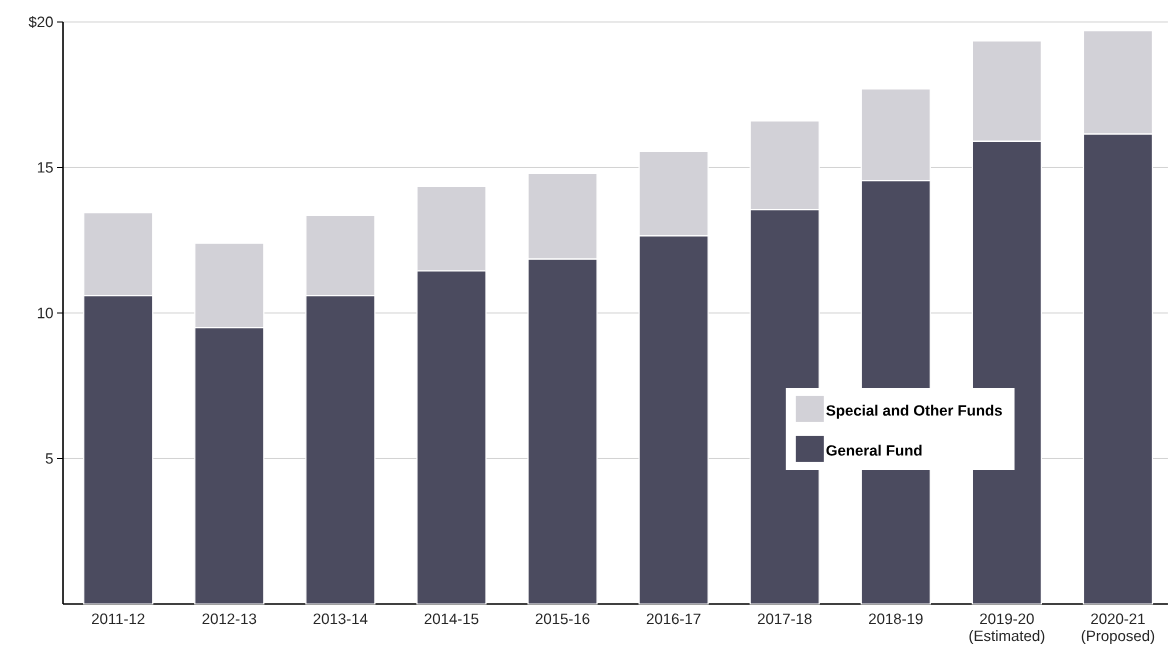  I want to click on x-tick-label: 2011-12, so click(118, 619).